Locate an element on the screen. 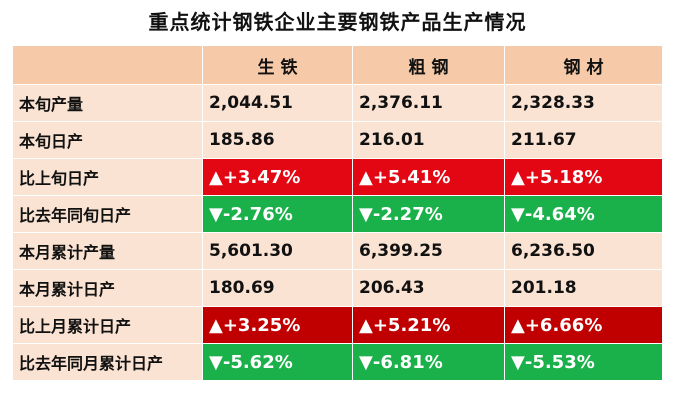 The image size is (675, 400). table-cell: ▼-5.53% is located at coordinates (583, 362).